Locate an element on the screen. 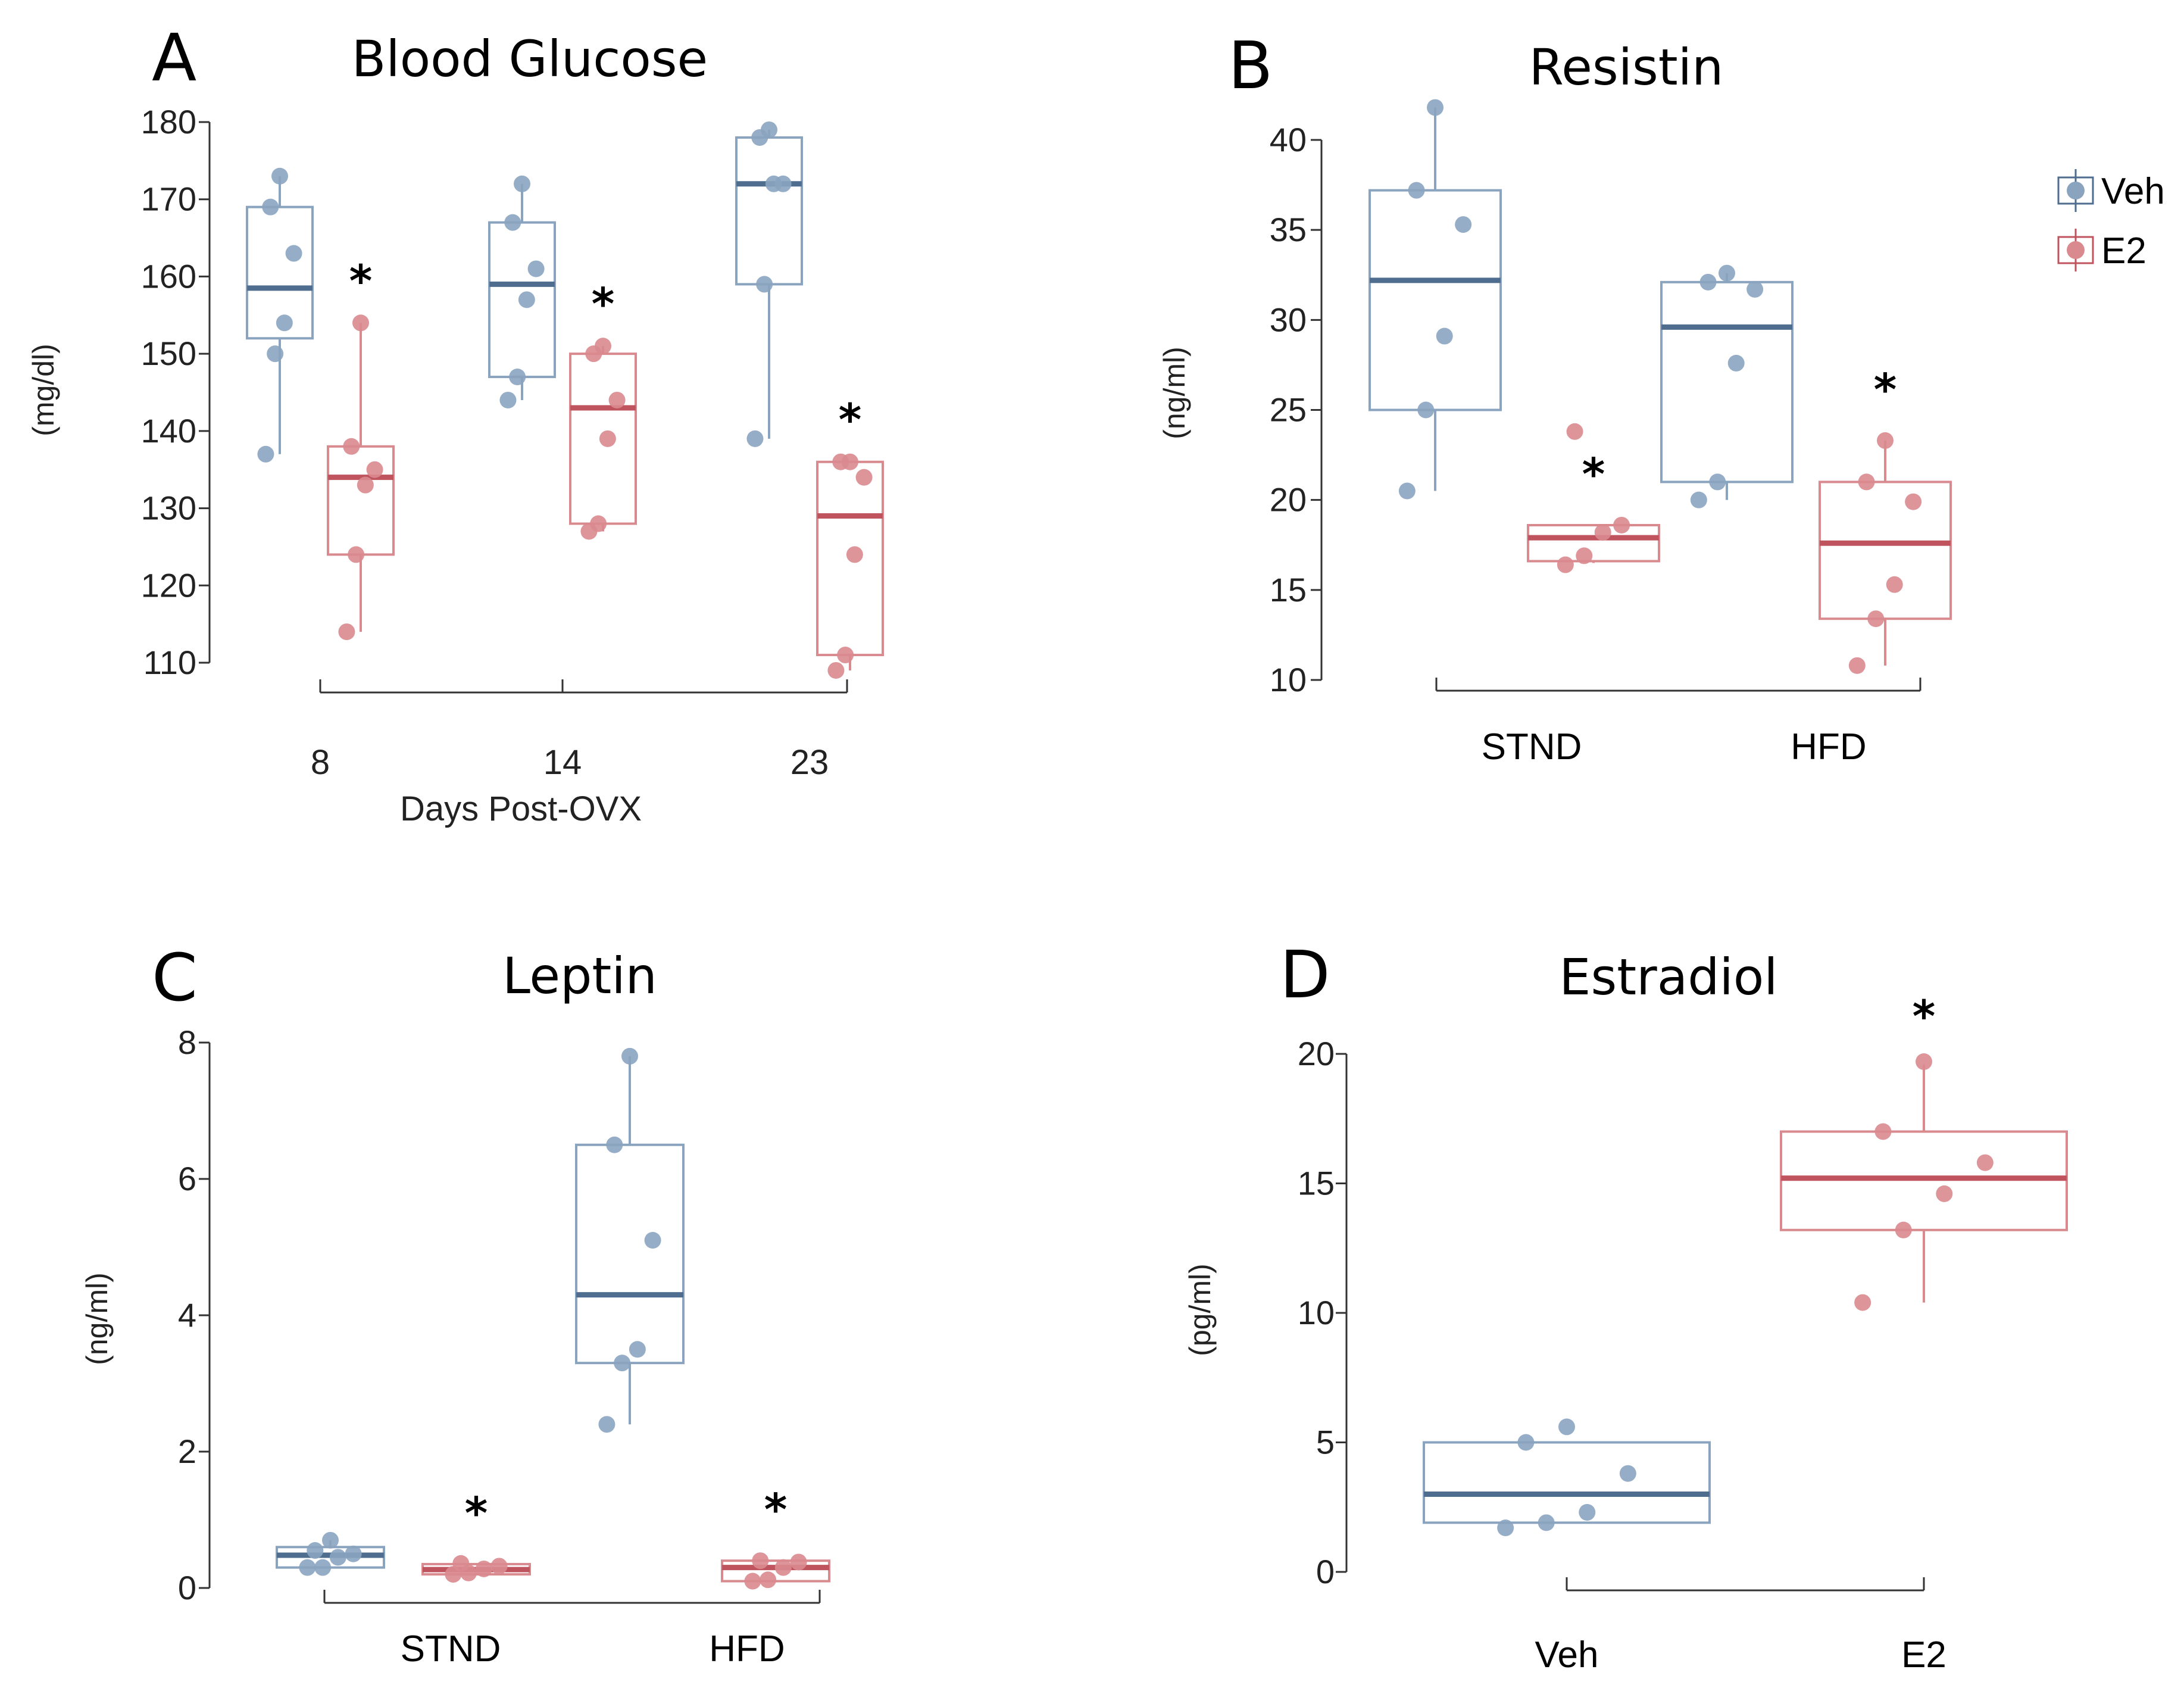 This screenshot has width=2184, height=1688. y-tick-label: 130 is located at coordinates (168, 508).